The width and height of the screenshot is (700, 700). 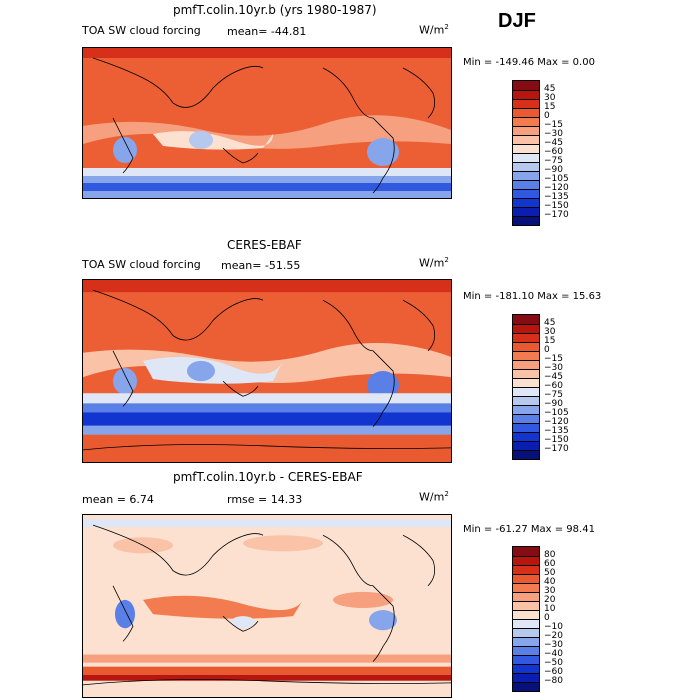 I want to click on panel2-title: CERES-EBAF, so click(x=264, y=245).